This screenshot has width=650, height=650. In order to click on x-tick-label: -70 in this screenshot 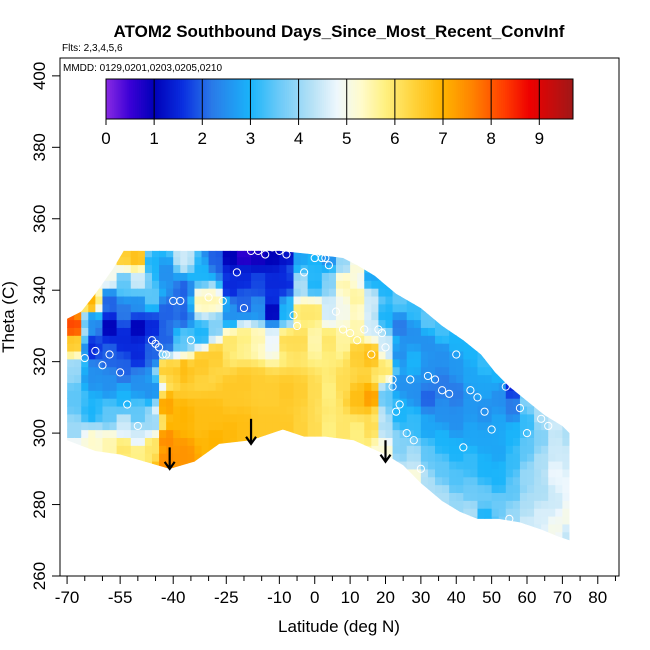, I will do `click(67, 597)`.